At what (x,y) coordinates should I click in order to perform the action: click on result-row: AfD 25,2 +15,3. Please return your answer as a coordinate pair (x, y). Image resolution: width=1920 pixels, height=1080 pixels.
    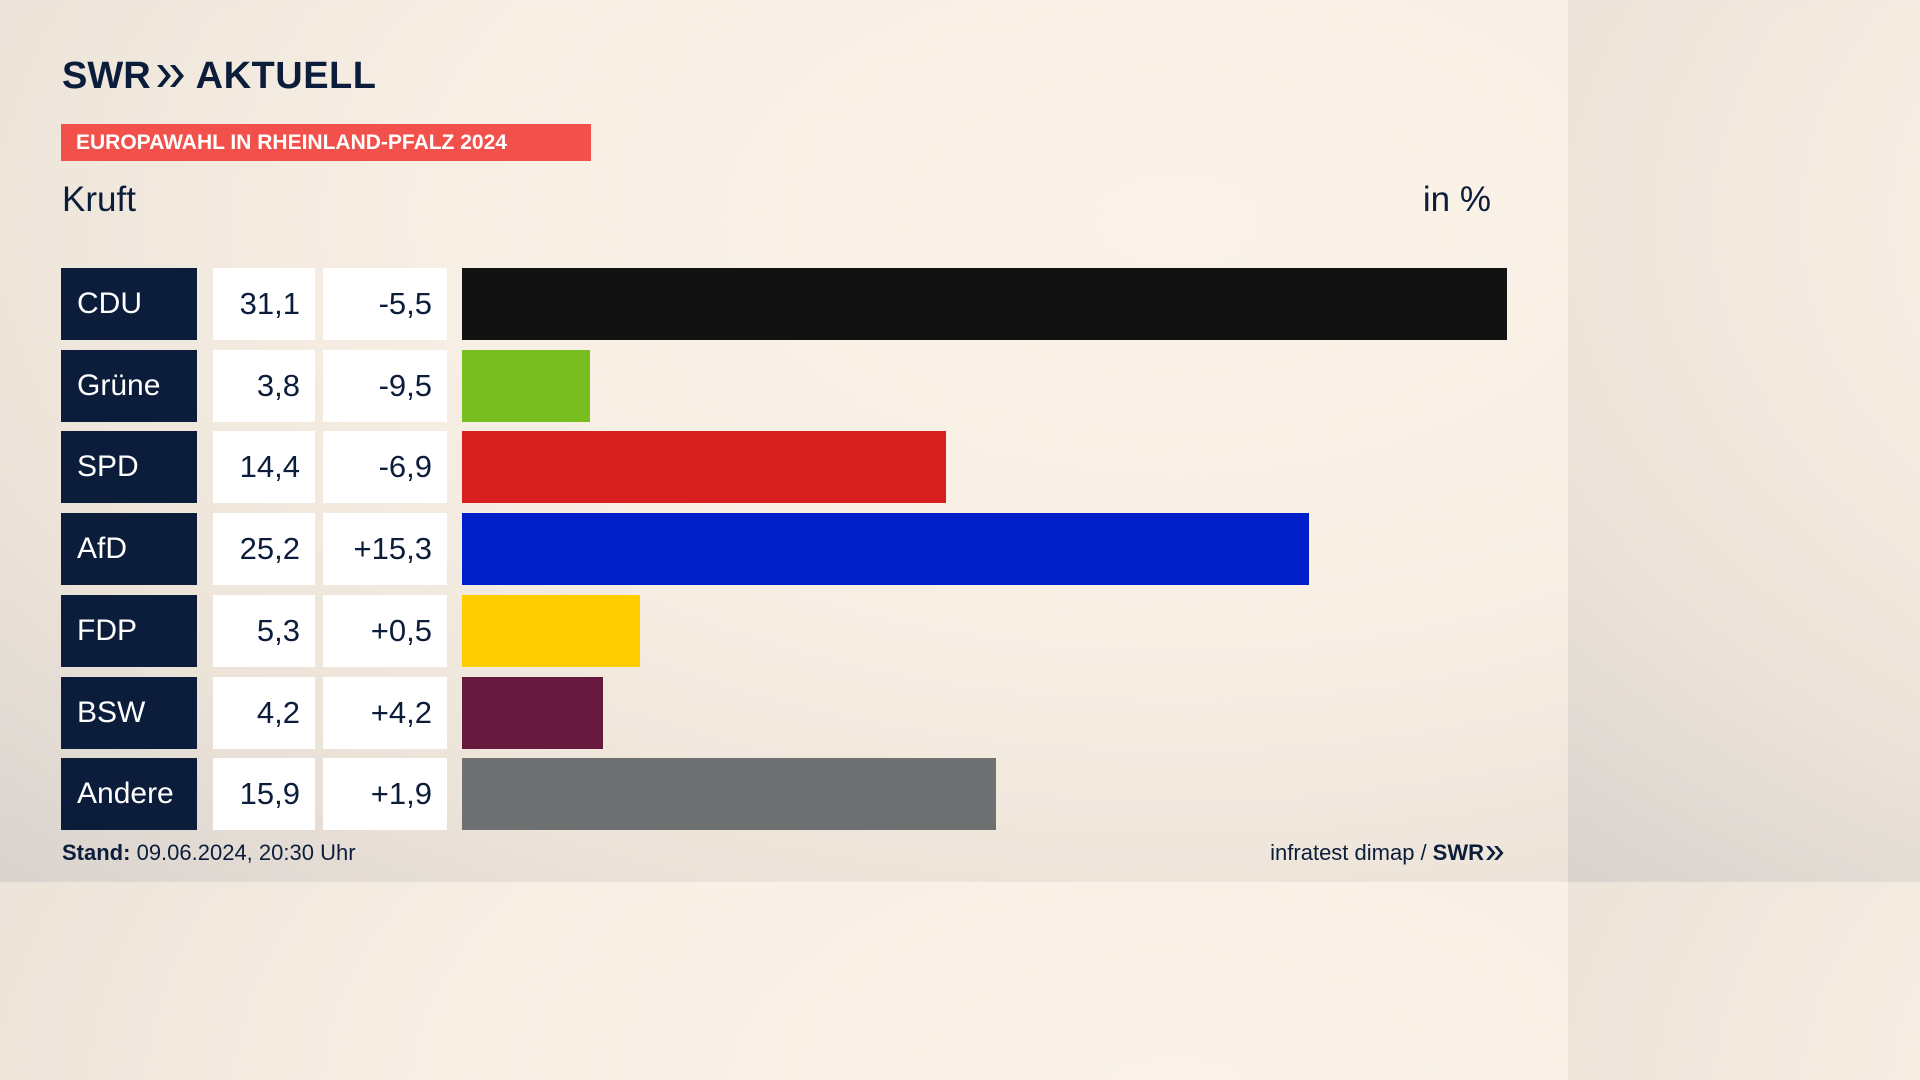
    Looking at the image, I should click on (784, 549).